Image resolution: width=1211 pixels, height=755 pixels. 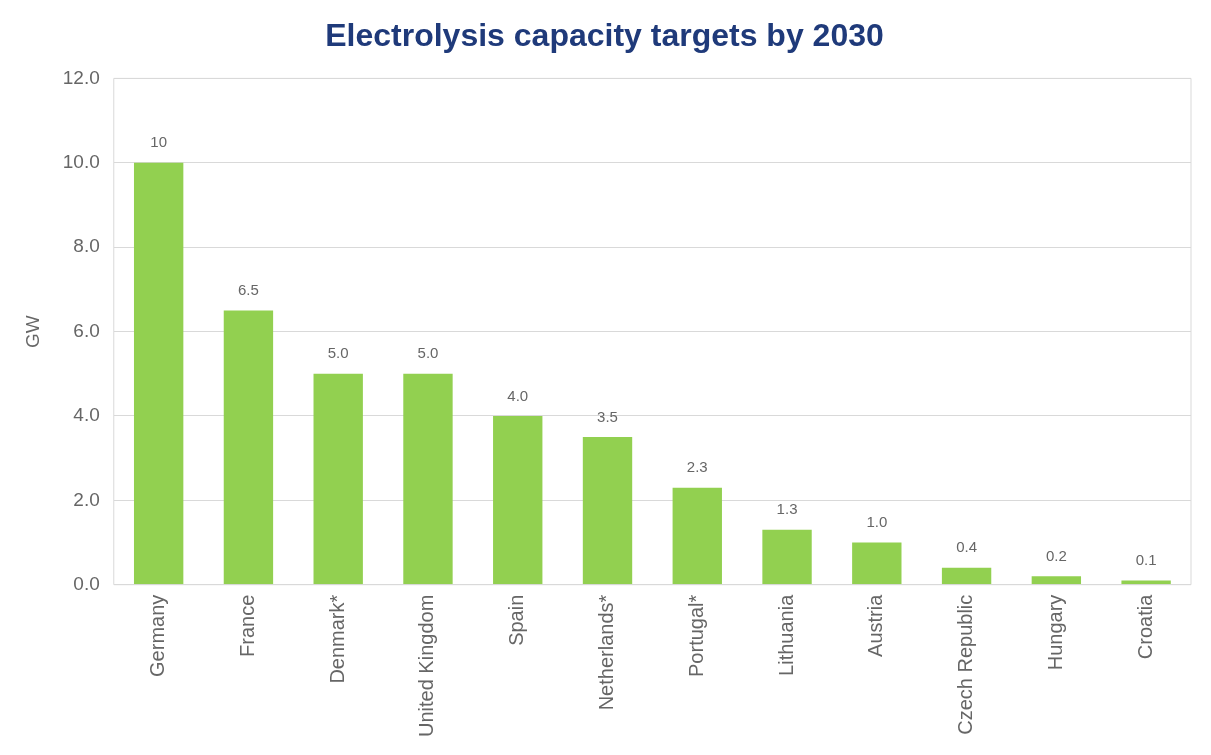 I want to click on data-label: 2.3, so click(x=697, y=467).